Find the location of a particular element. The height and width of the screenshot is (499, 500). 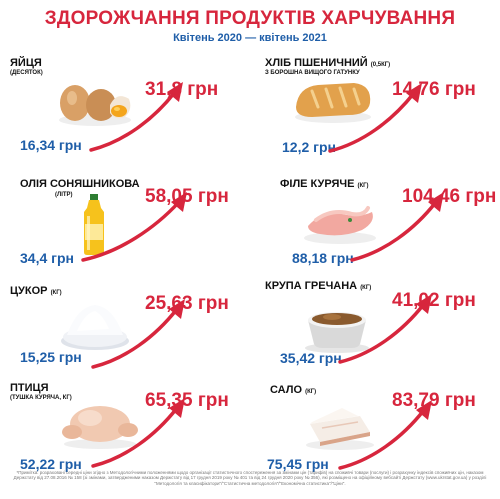

bread-icon is located at coordinates (333, 103).